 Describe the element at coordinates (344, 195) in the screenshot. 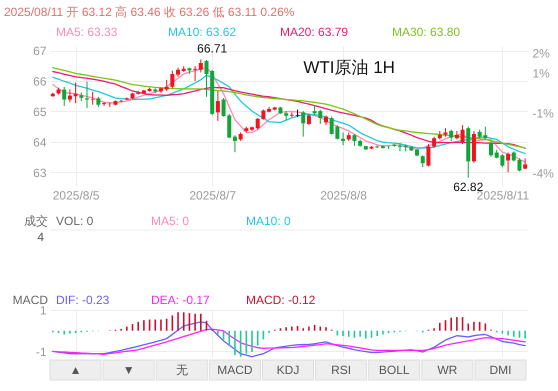

I see `x-tick-label: 2025/8/8` at that location.